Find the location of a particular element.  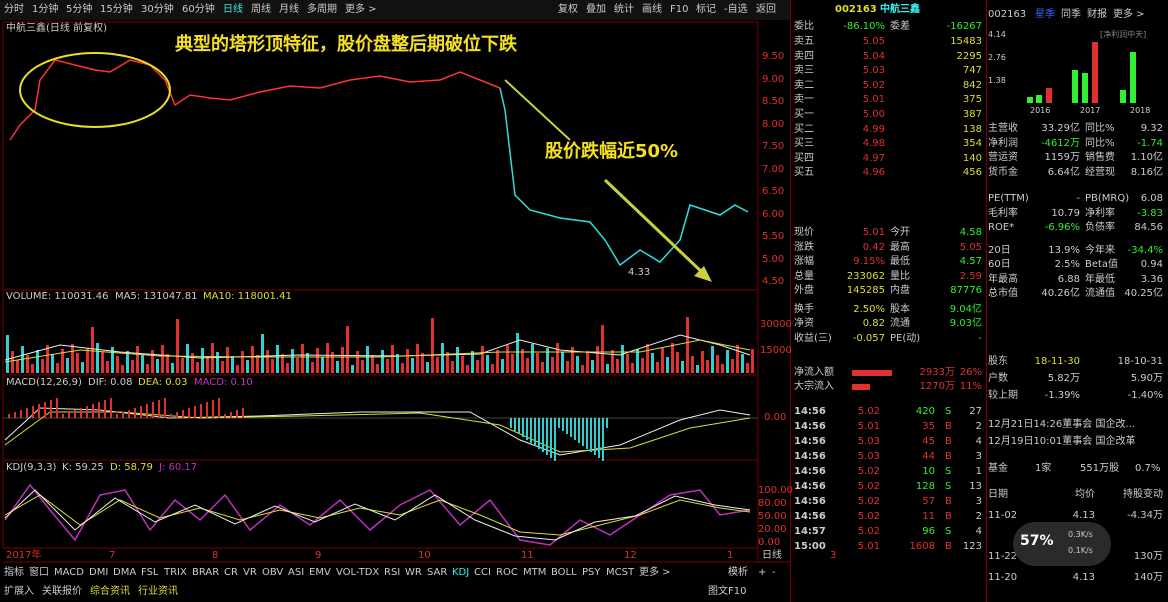

period-tab: 1分钟 is located at coordinates (45, 9).